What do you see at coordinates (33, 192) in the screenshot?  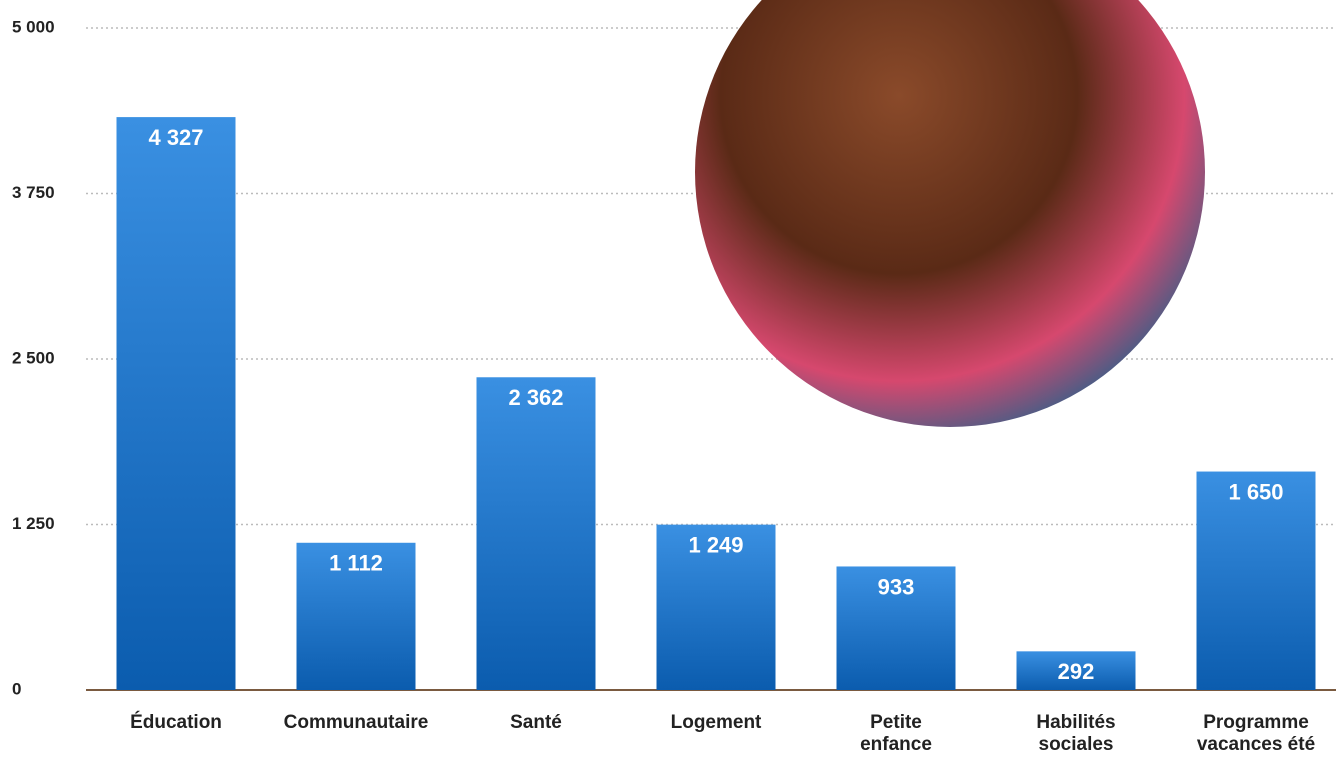 I see `y-tick-label: 3 750` at bounding box center [33, 192].